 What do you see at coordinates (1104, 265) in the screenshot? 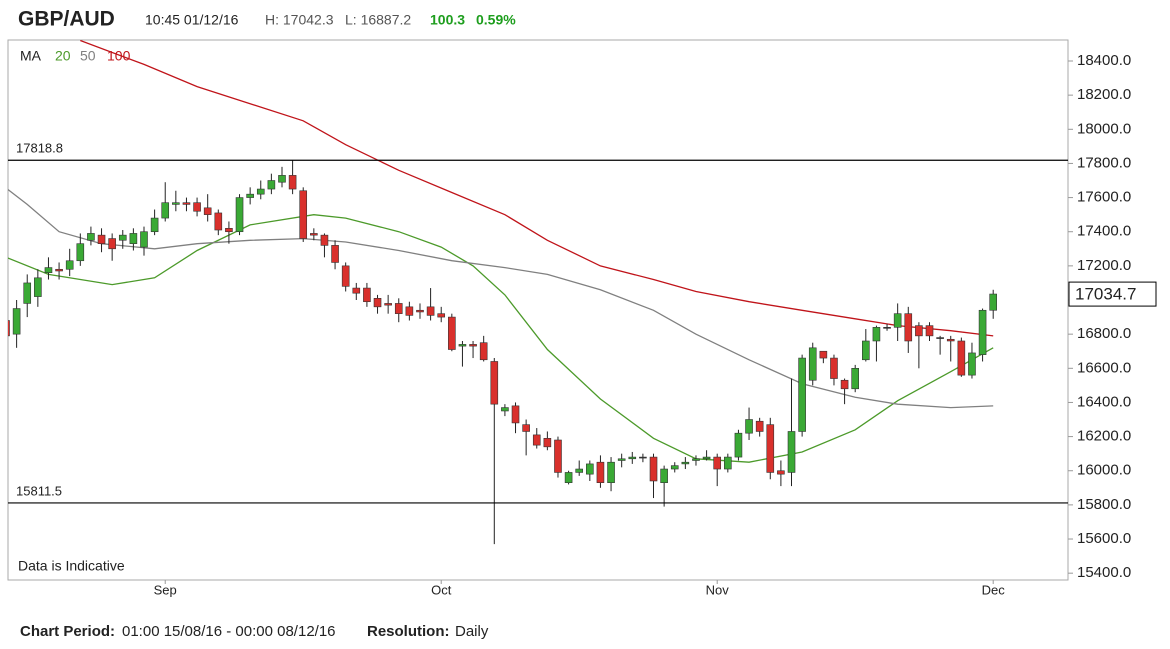
I see `y-tick-label: 17200.0` at bounding box center [1104, 265].